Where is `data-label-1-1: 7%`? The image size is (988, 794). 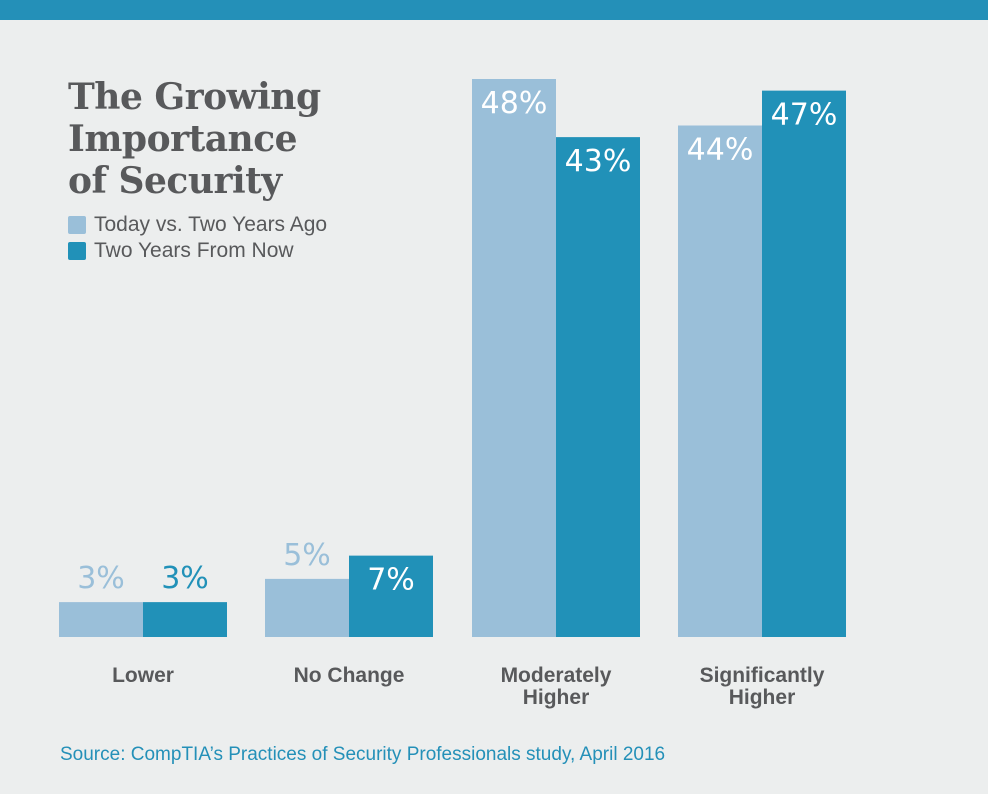 data-label-1-1: 7% is located at coordinates (391, 580).